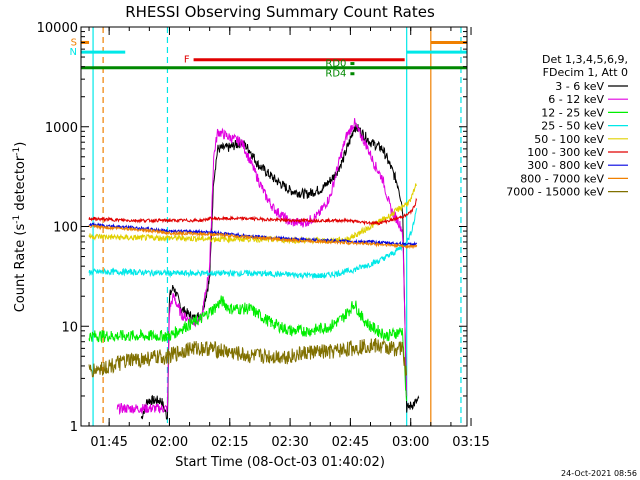  What do you see at coordinates (569, 139) in the screenshot?
I see `legend-label-4: 50 - 100 keV` at bounding box center [569, 139].